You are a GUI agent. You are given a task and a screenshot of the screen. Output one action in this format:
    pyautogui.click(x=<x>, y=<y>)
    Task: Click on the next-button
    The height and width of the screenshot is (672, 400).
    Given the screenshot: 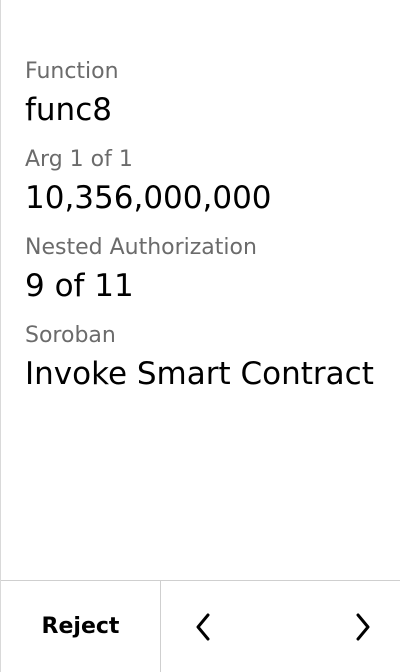 What is the action you would take?
    pyautogui.click(x=363, y=627)
    